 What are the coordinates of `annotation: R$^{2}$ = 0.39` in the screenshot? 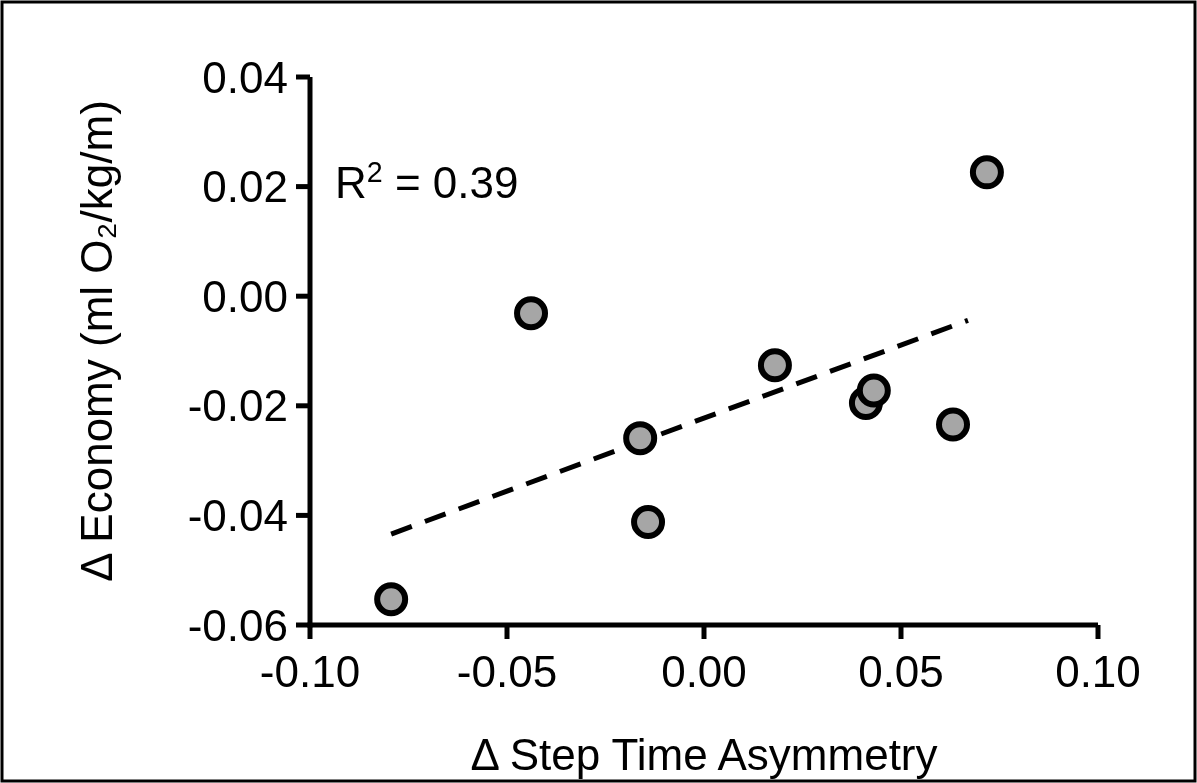 It's located at (427, 181).